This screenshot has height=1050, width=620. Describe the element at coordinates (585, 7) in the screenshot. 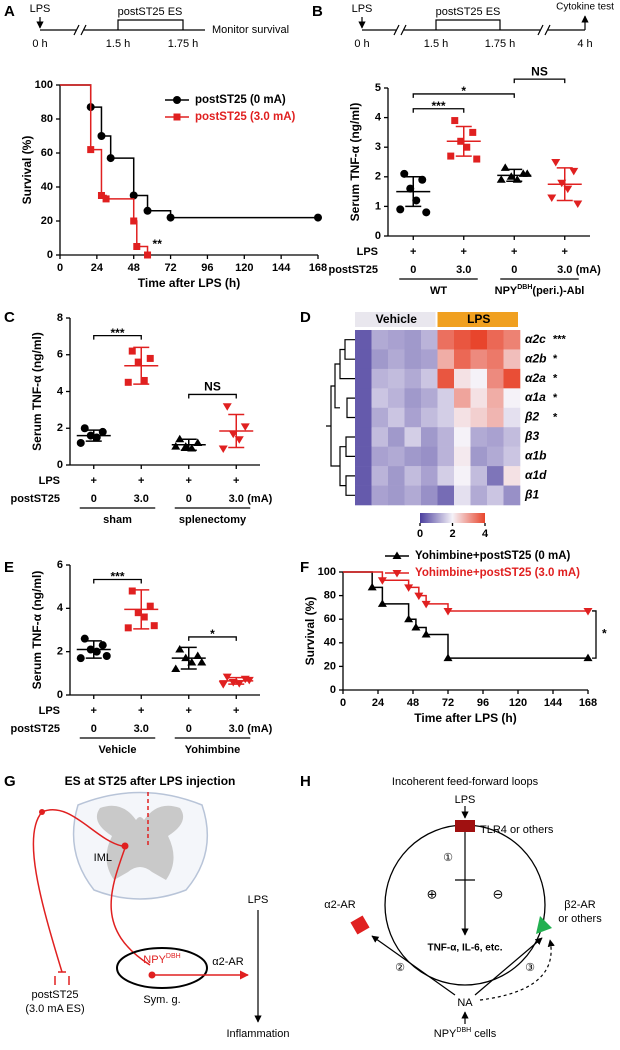

I see `timeline-label: Cytokine test` at that location.